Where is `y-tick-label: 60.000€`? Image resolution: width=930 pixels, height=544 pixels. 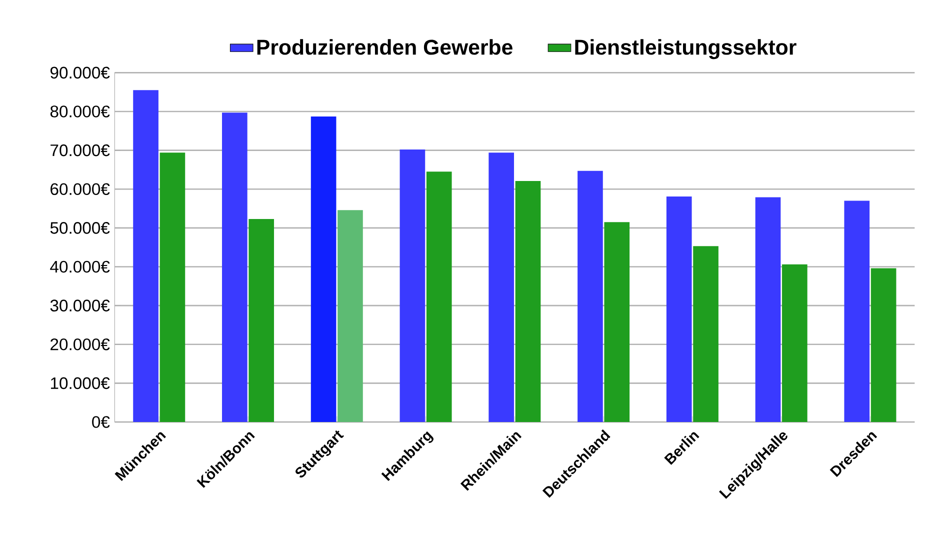
y-tick-label: 60.000€ is located at coordinates (80, 189).